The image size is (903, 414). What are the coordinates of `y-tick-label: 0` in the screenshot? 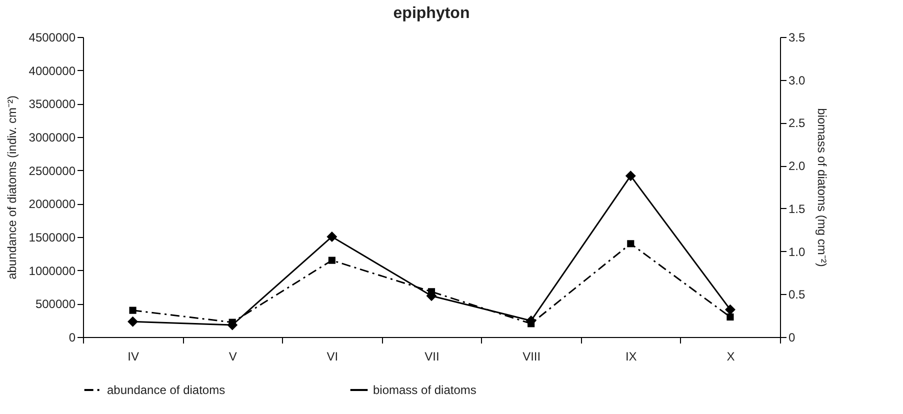 It's located at (72, 337).